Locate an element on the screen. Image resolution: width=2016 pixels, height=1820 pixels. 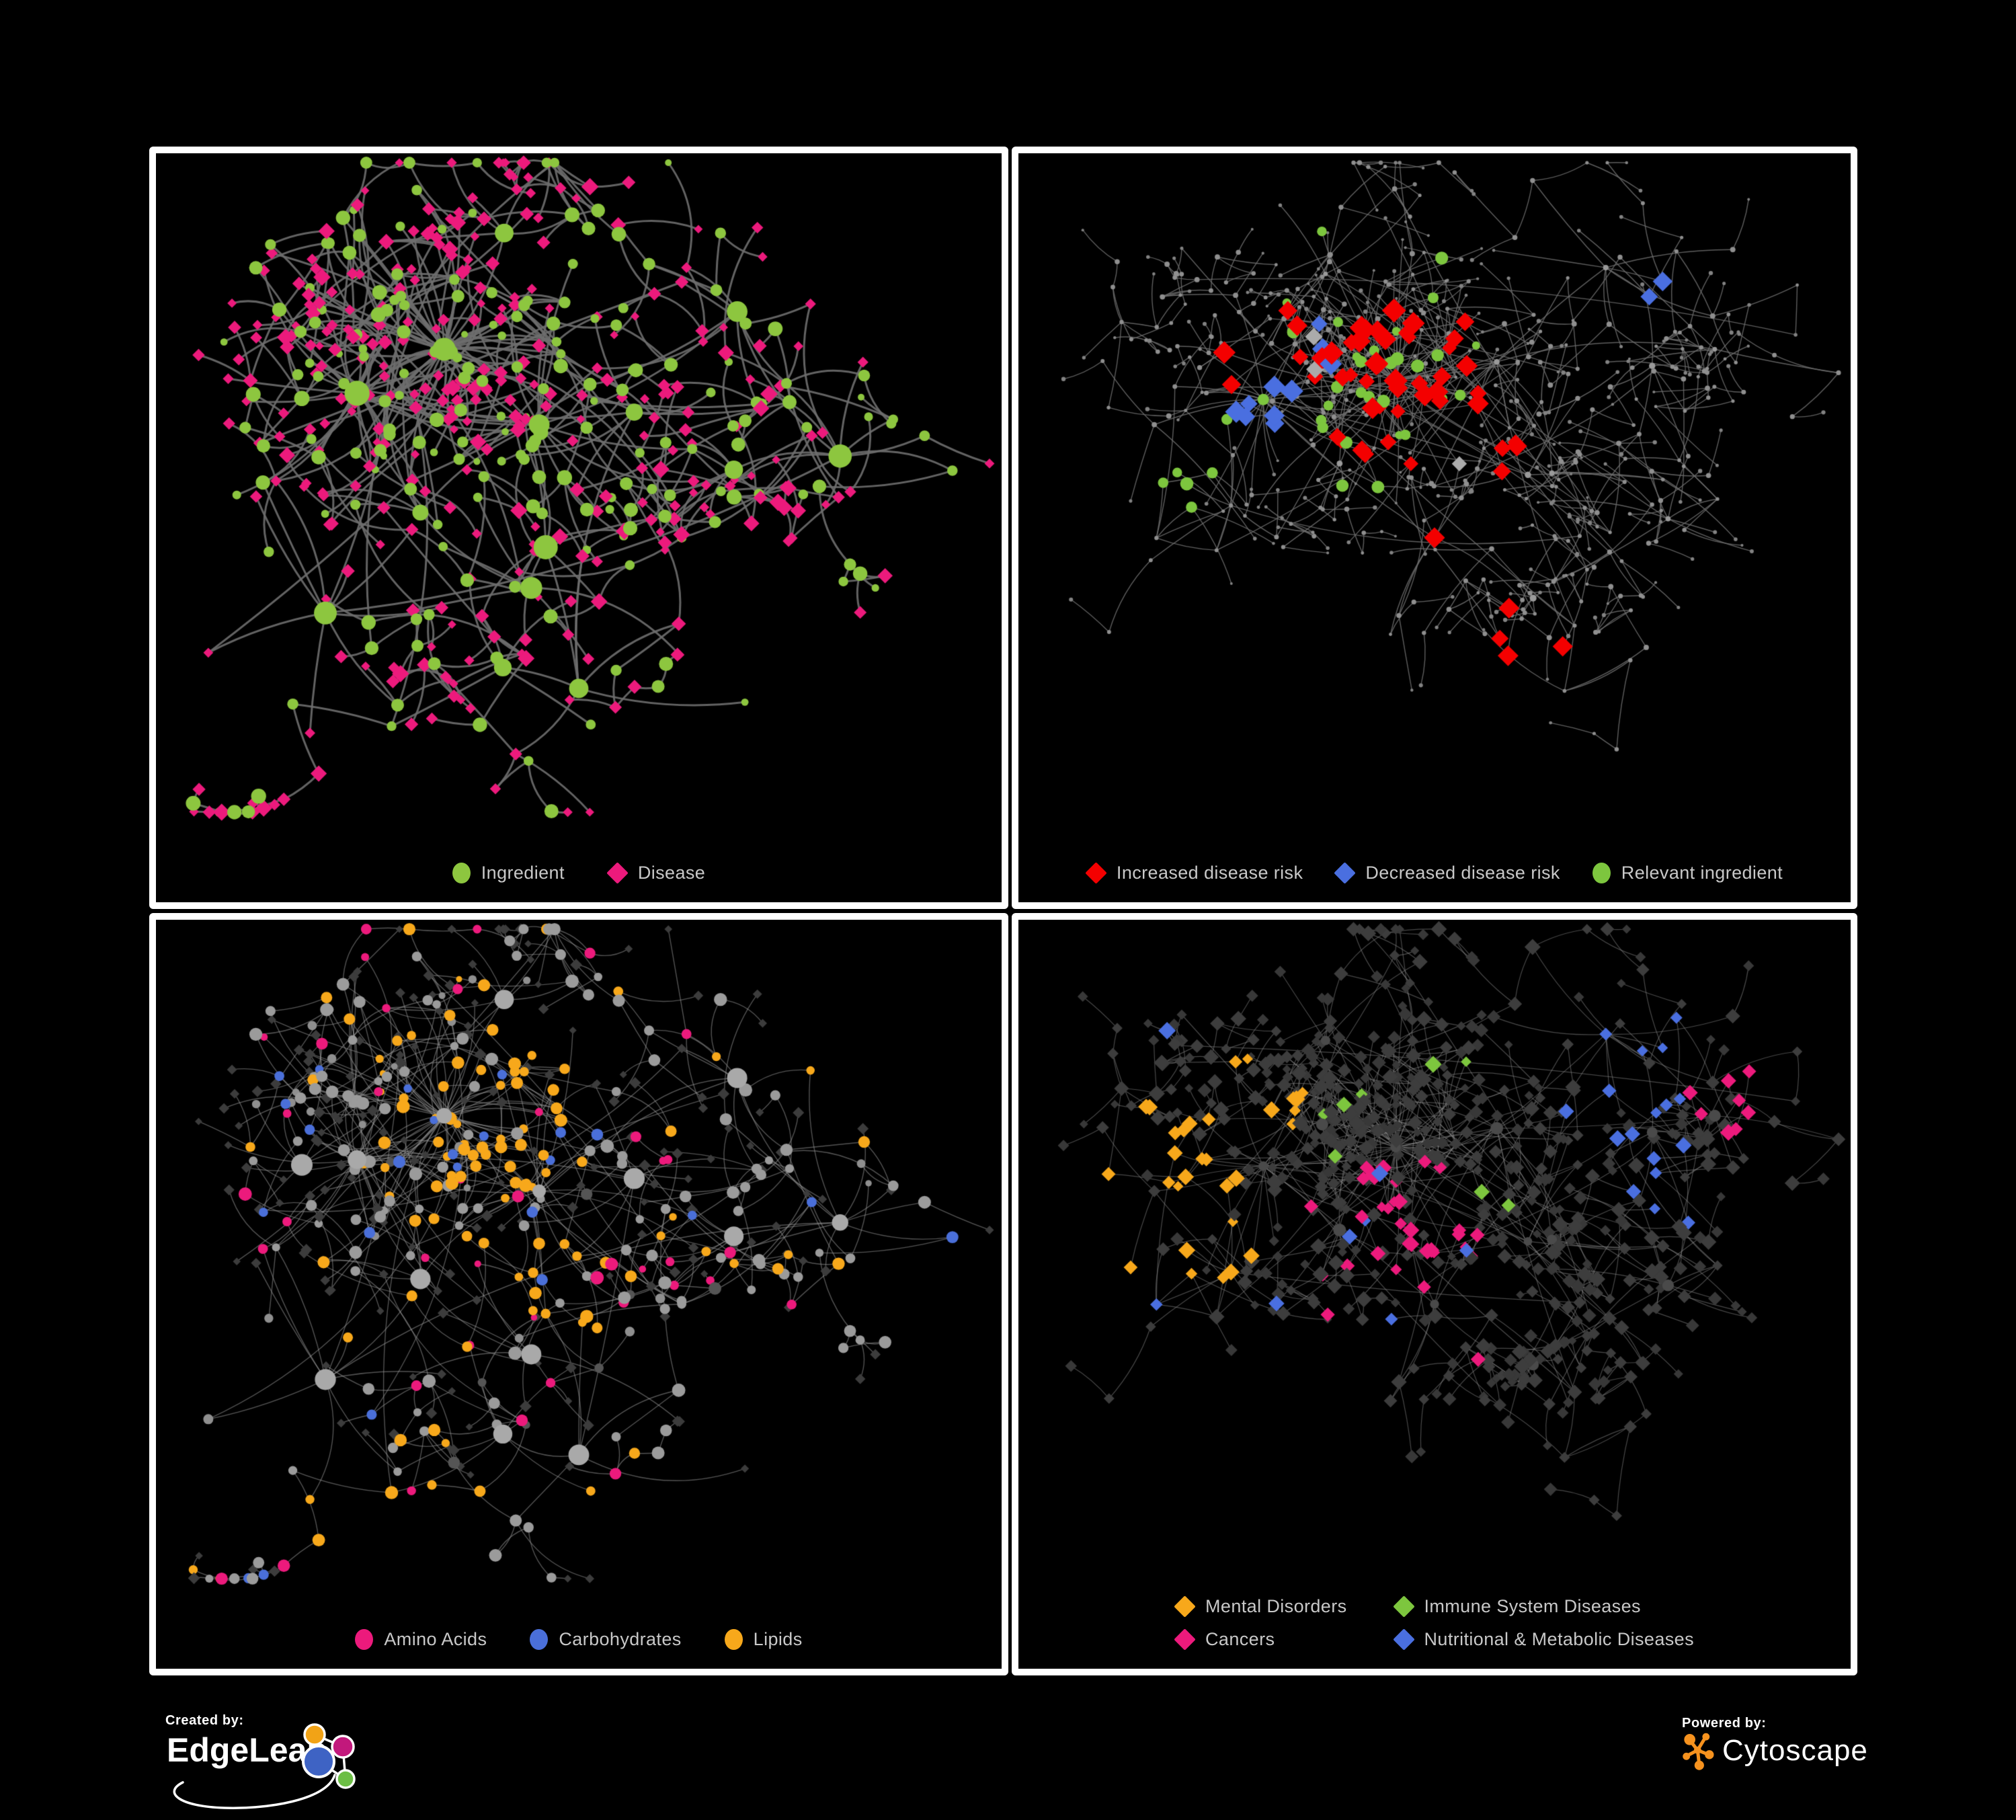
edgeleap-magenta-node is located at coordinates (343, 1747).